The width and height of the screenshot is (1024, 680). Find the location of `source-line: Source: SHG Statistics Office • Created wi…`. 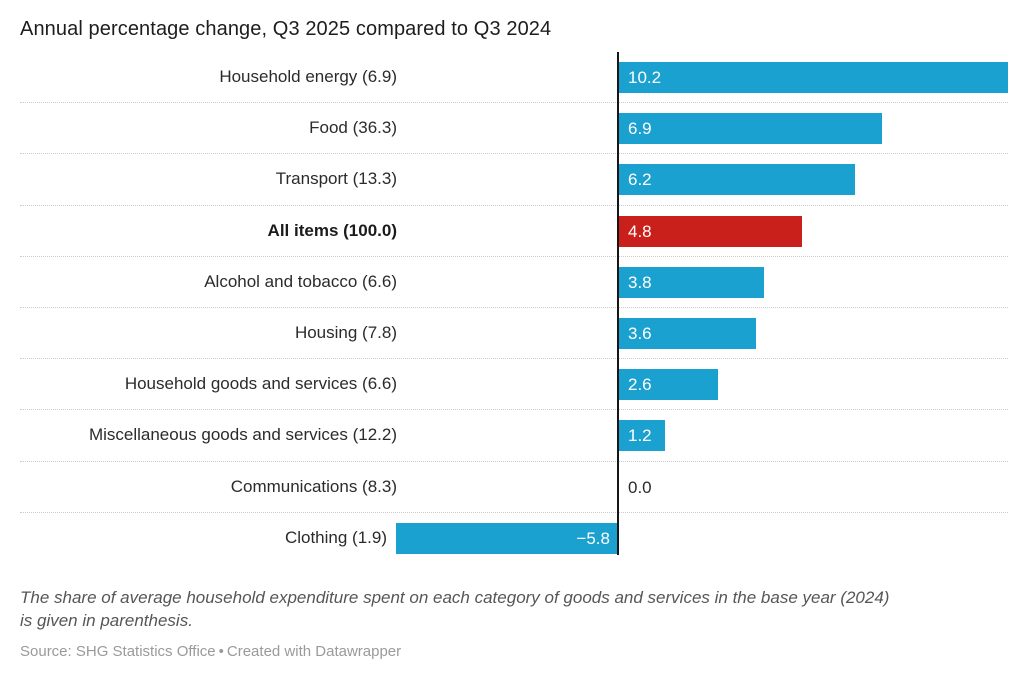

source-line: Source: SHG Statistics Office • Created wi… is located at coordinates (210, 651).